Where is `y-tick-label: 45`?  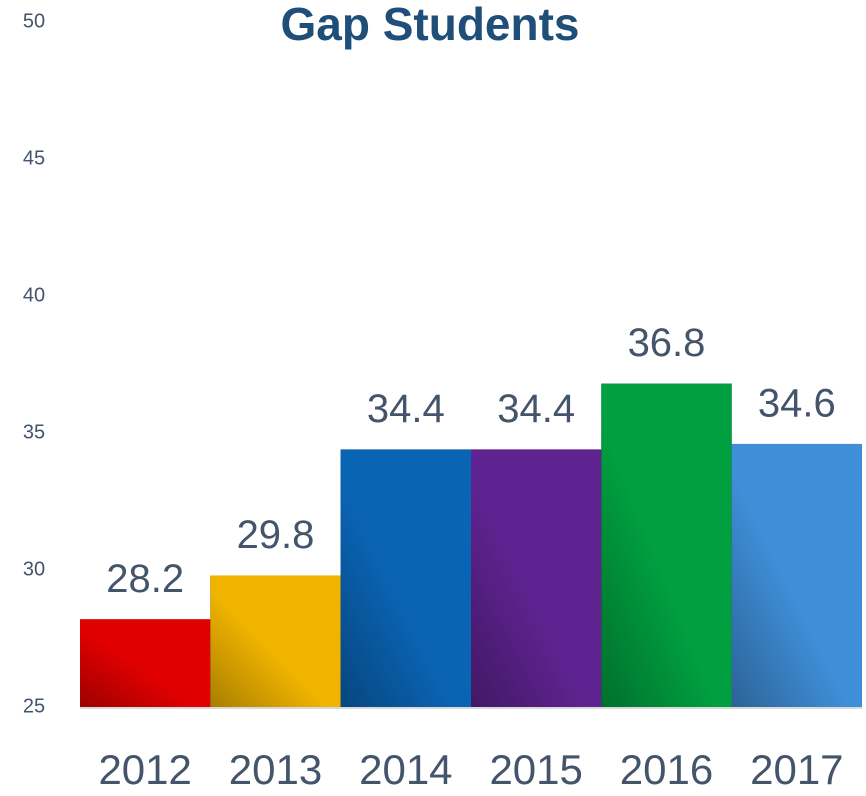
y-tick-label: 45 is located at coordinates (34, 158).